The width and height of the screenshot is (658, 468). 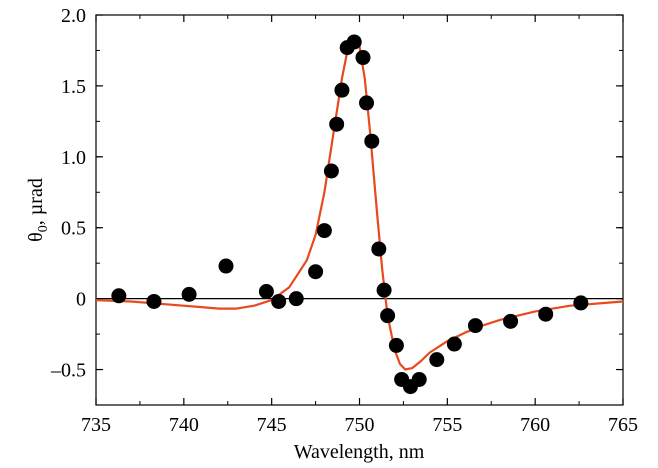 I want to click on x-tick-label: 750, so click(x=360, y=425).